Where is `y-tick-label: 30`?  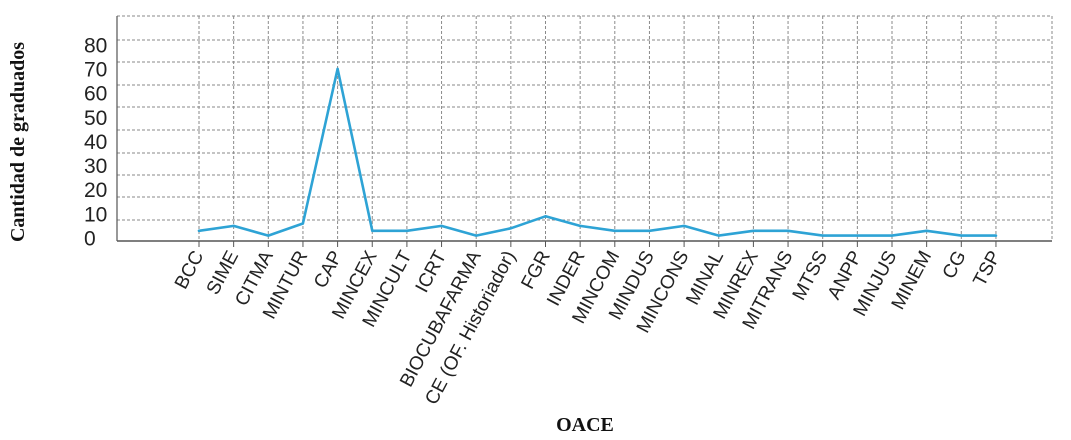
y-tick-label: 30 is located at coordinates (95, 166).